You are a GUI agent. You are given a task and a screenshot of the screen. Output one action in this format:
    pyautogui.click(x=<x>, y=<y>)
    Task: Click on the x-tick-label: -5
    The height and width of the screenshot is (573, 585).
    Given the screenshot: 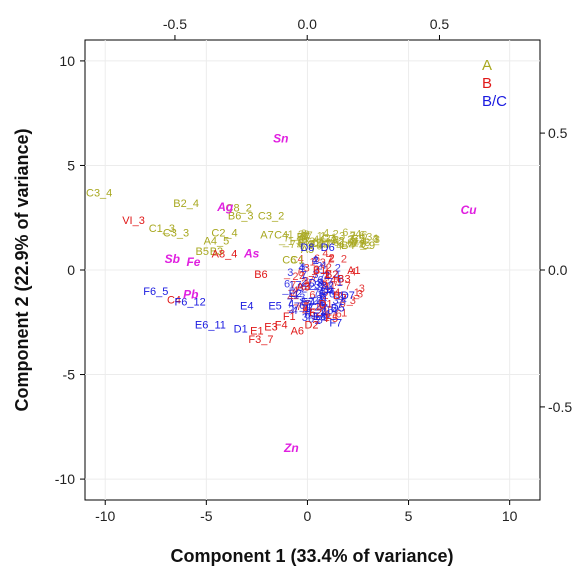 What is the action you would take?
    pyautogui.click(x=206, y=516)
    